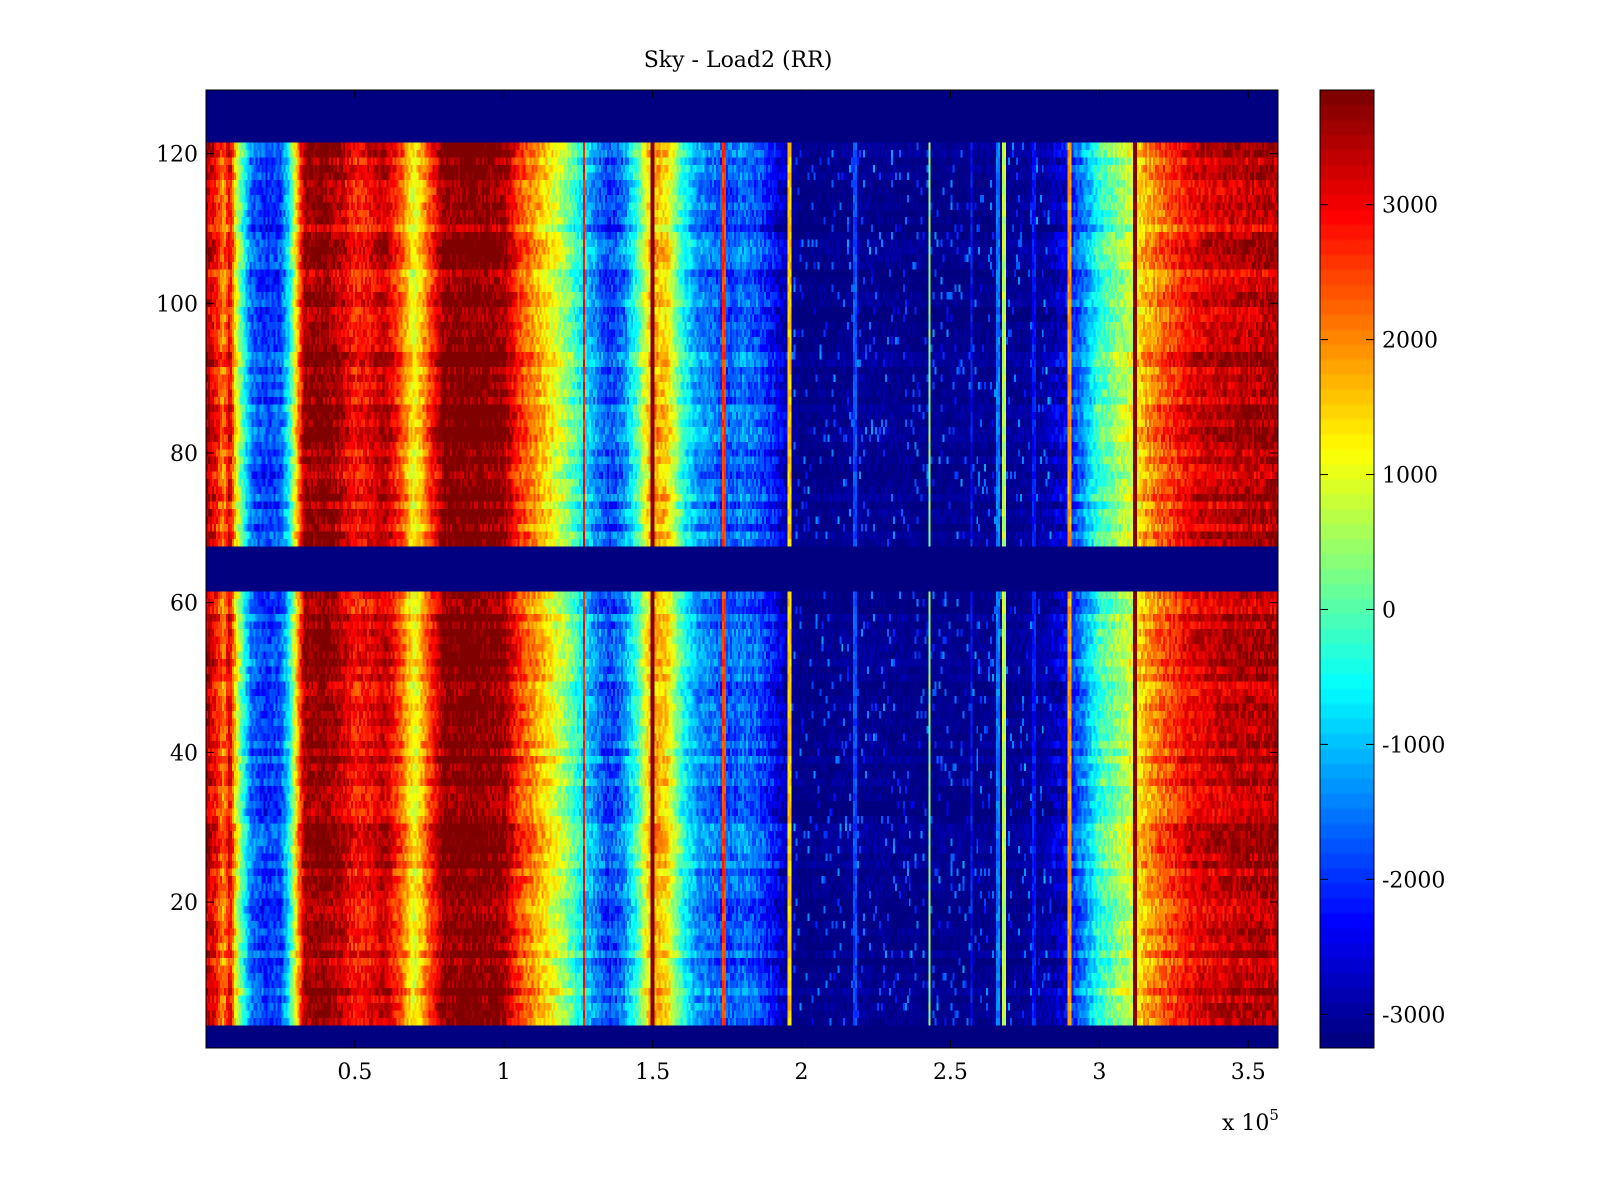 Image resolution: width=1600 pixels, height=1200 pixels. I want to click on x-tick-label: 3.5, so click(1248, 1072).